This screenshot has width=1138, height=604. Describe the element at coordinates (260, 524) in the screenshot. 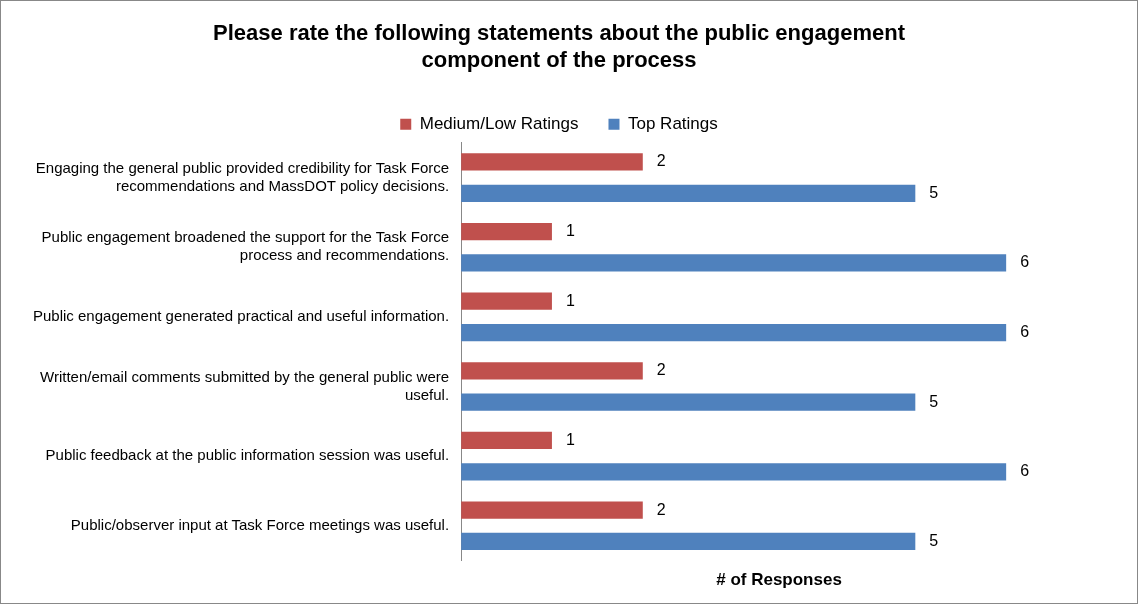

I see `y-tick-label: Public/observer input at Task Force meetings was useful.` at that location.